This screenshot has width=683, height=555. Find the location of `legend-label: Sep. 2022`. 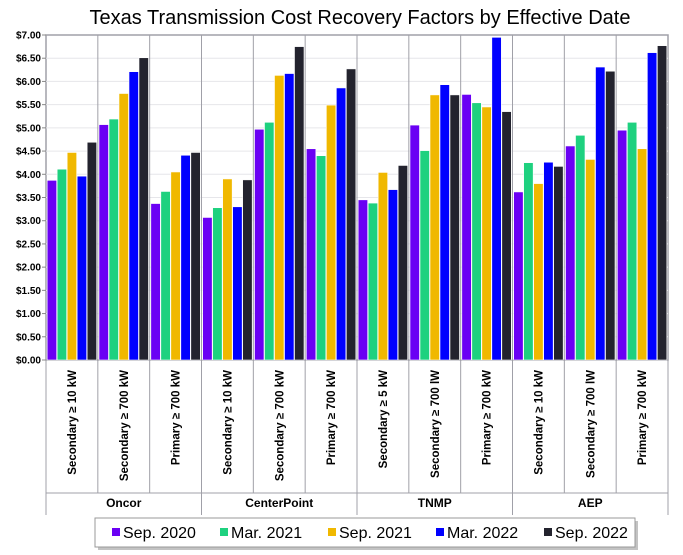

legend-label: Sep. 2022 is located at coordinates (591, 533).